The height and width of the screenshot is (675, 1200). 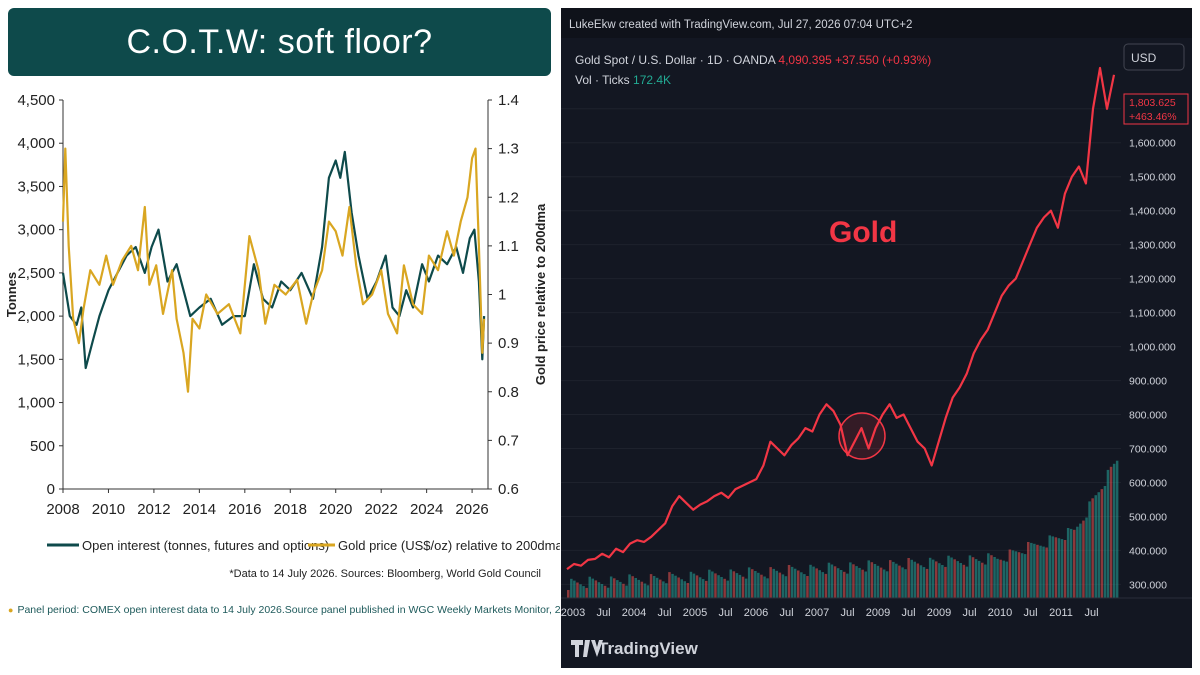 What do you see at coordinates (1148, 382) in the screenshot?
I see `price-tick-label: 900.000` at bounding box center [1148, 382].